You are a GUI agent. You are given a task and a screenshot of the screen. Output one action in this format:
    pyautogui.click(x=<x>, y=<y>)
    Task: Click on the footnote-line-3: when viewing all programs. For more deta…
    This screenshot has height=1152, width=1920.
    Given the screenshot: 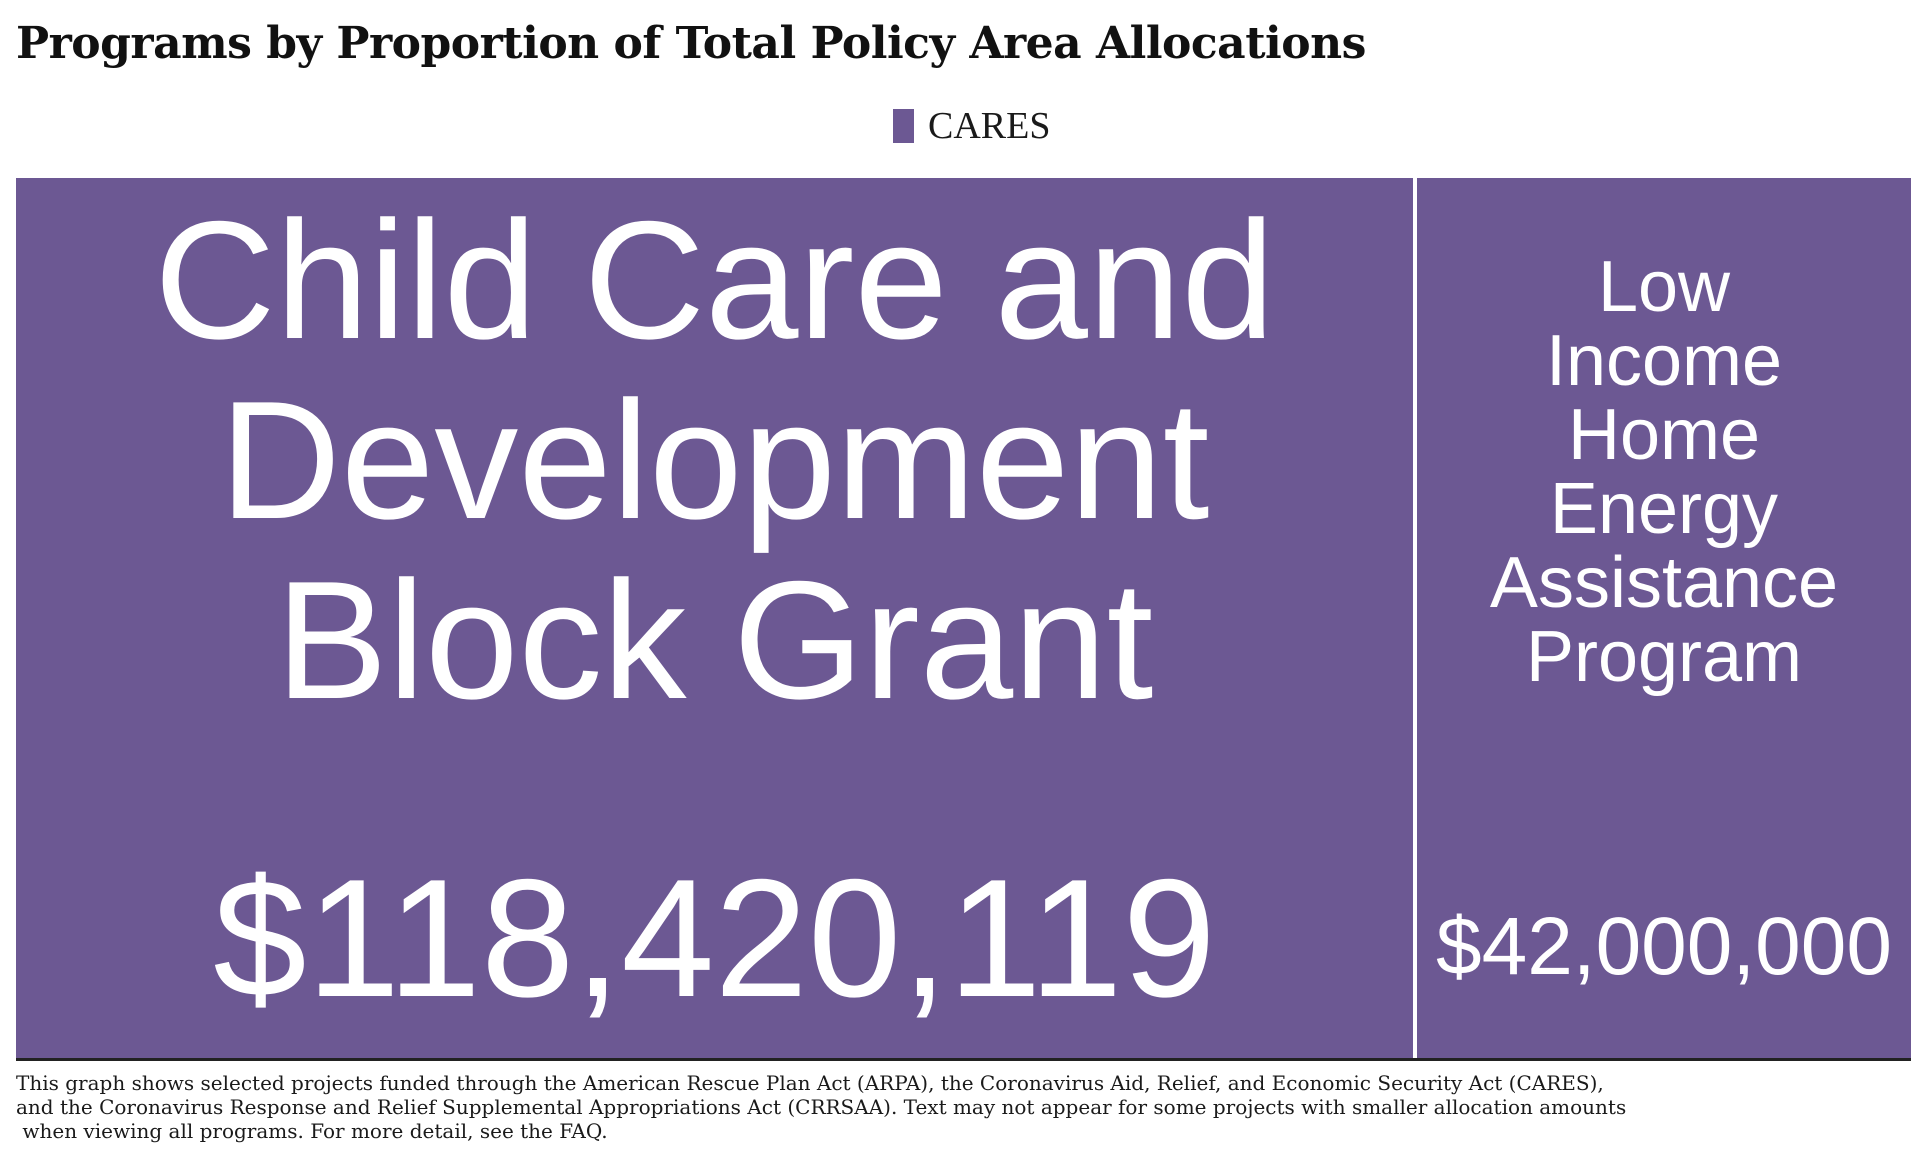 What is the action you would take?
    pyautogui.click(x=312, y=1131)
    